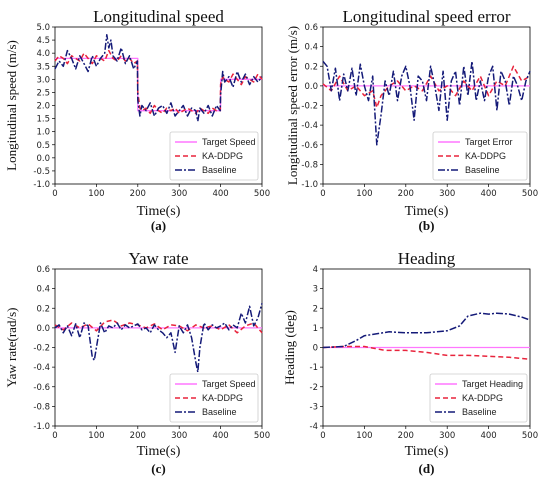 The image size is (550, 486). I want to click on panel-label: (d), so click(427, 468).